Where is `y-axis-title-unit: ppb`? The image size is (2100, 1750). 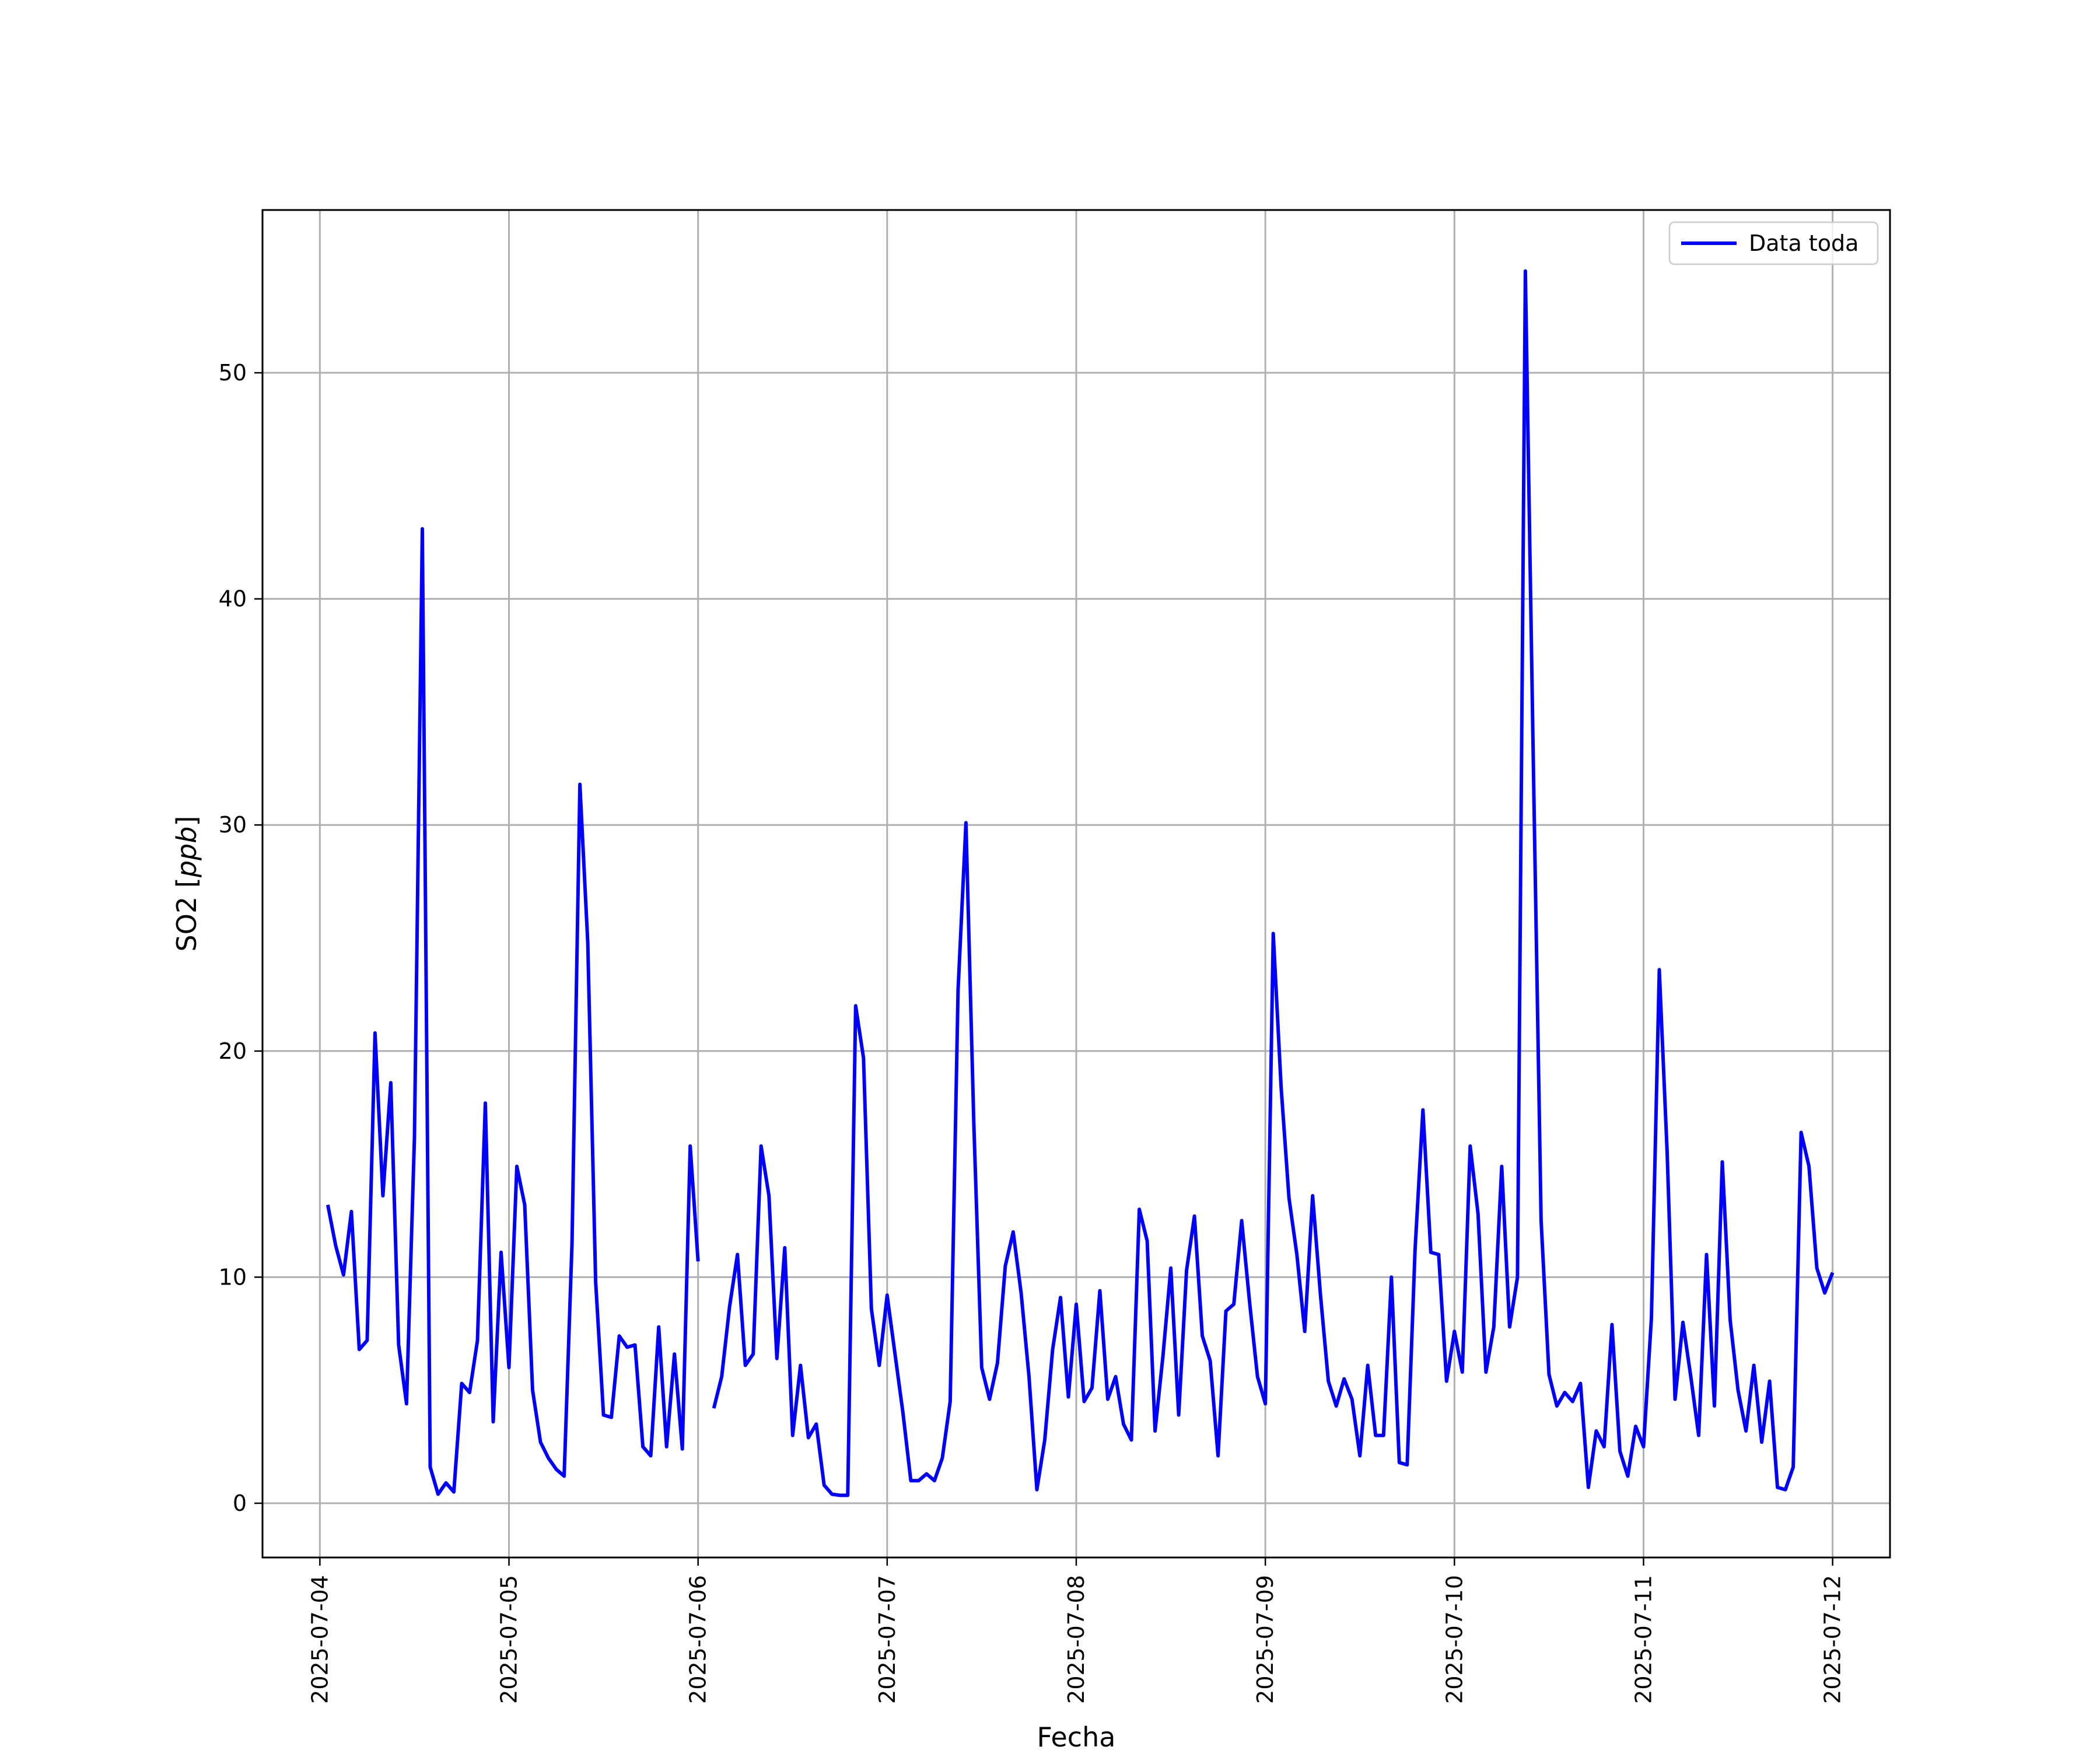 y-axis-title-unit: ppb is located at coordinates (187, 852).